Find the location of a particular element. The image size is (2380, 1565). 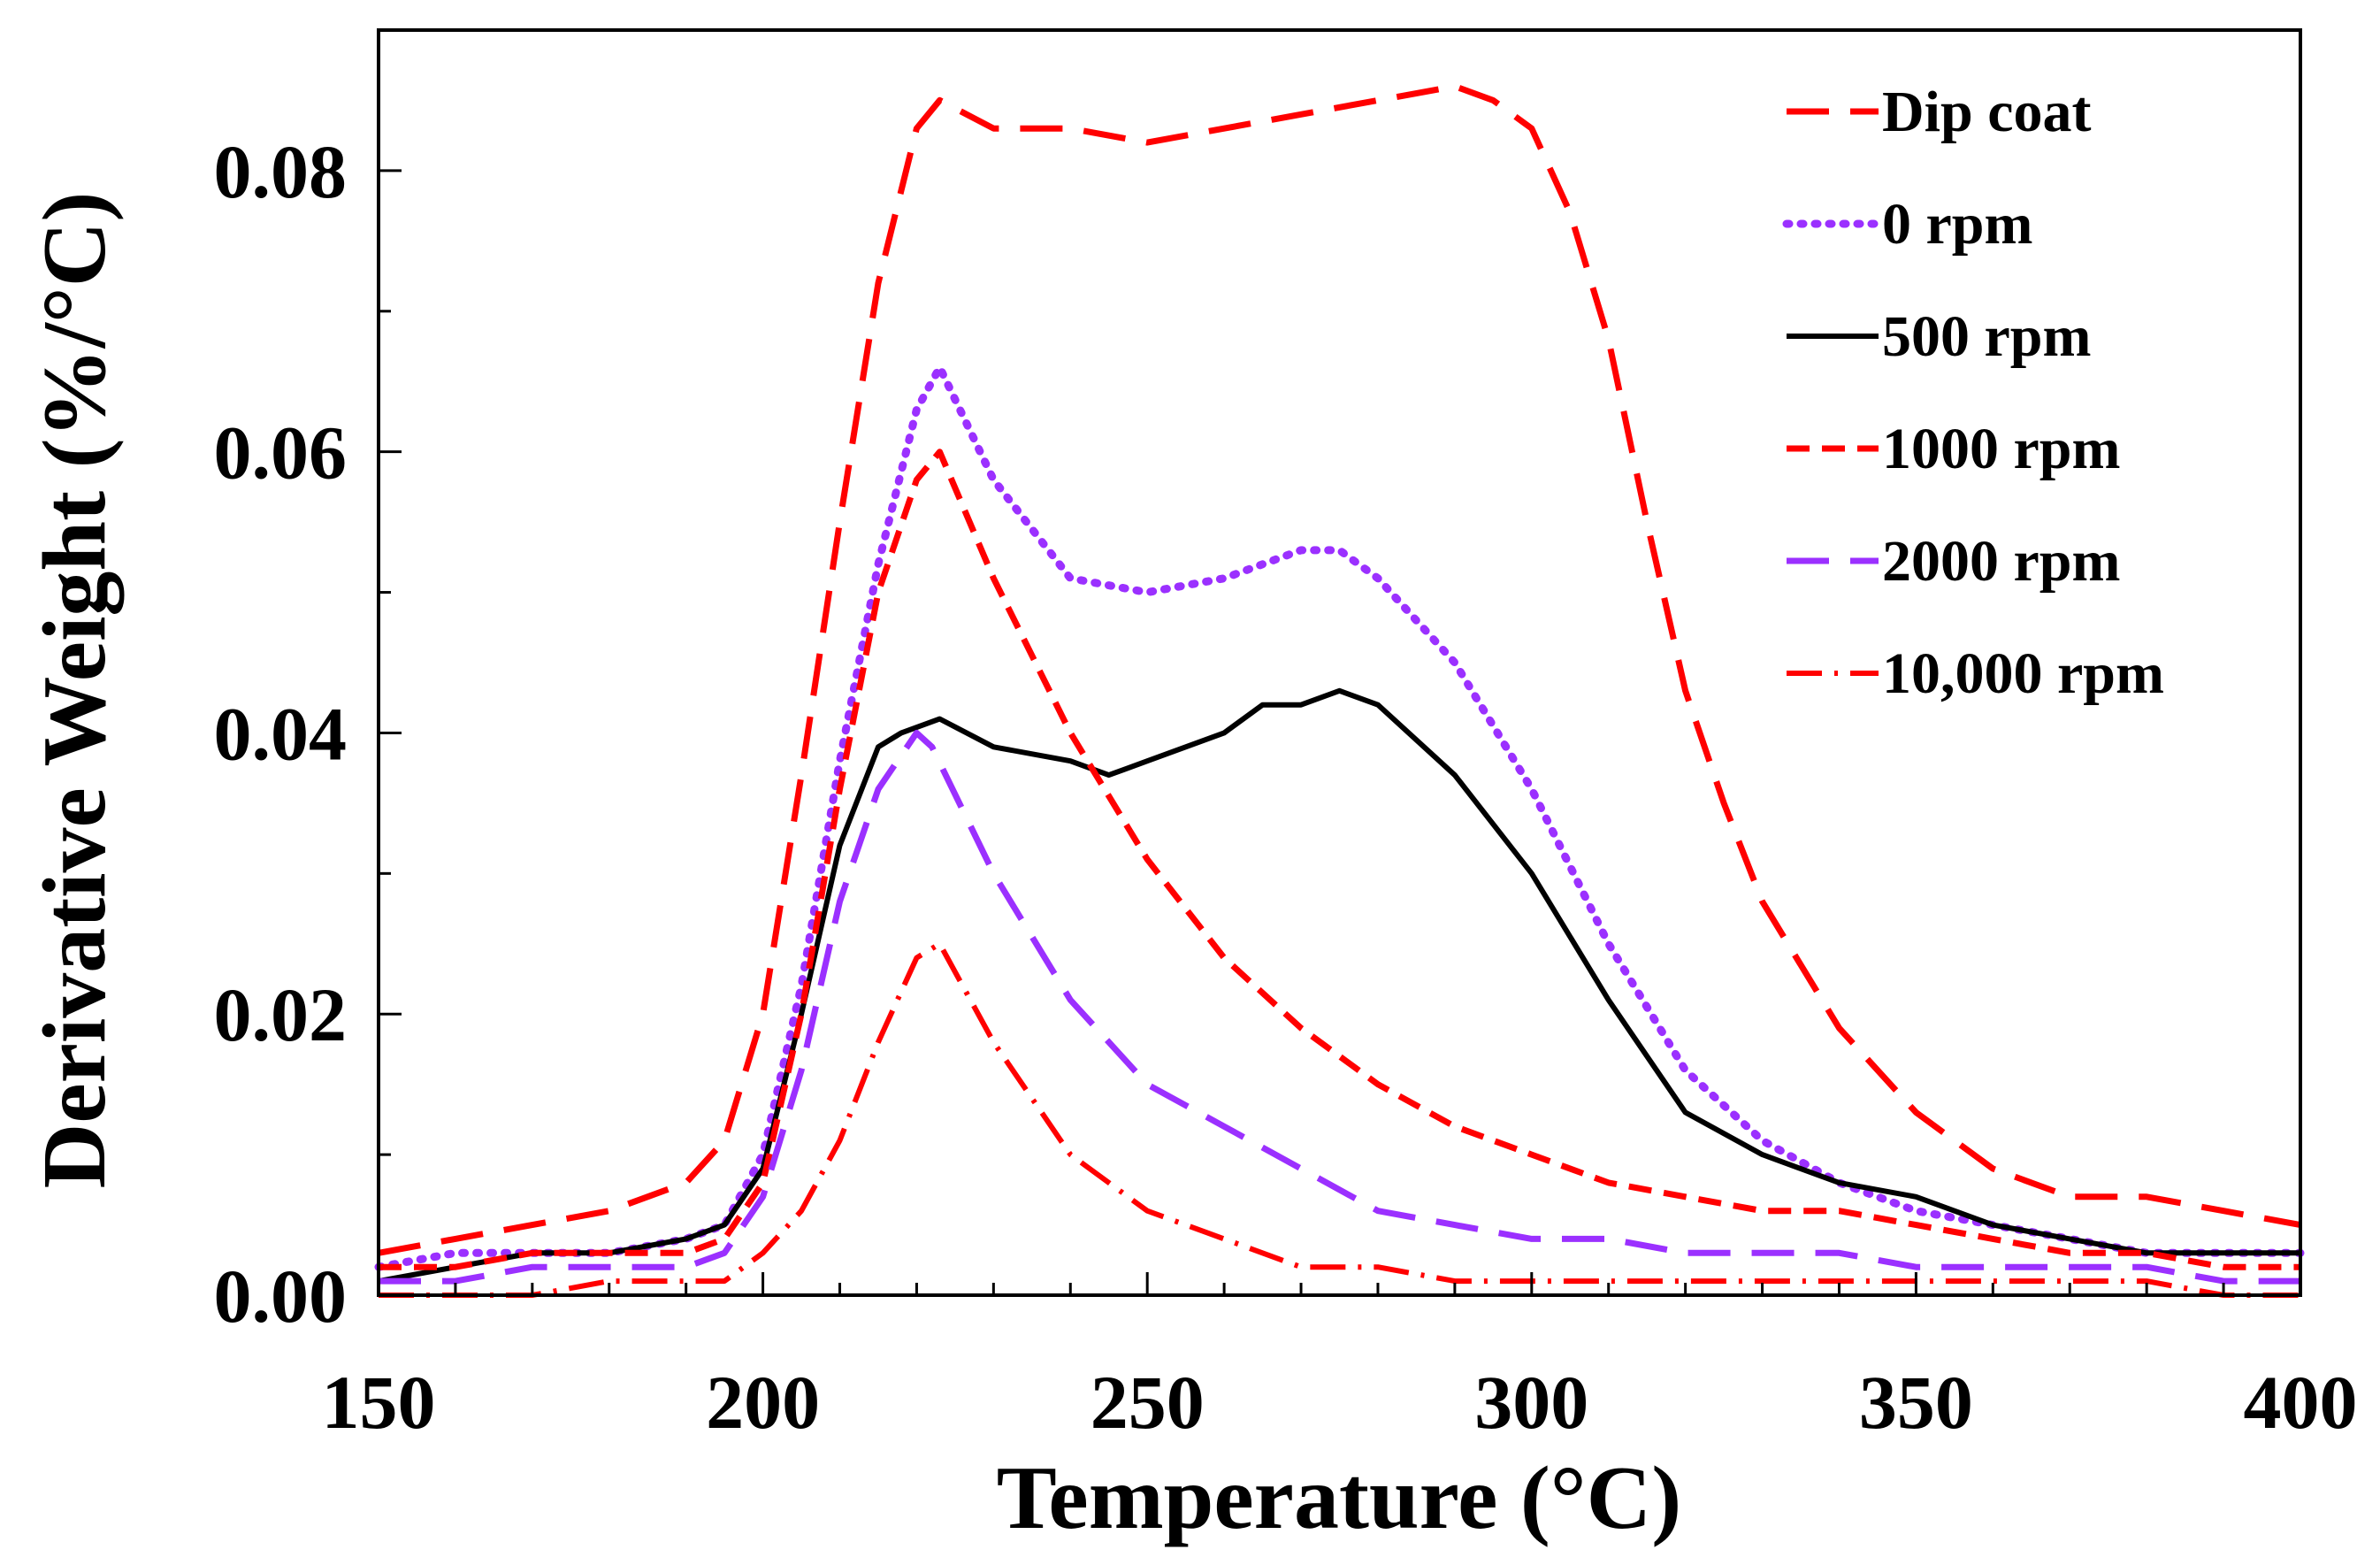

y-tick-label: 0.04 is located at coordinates (281, 734).